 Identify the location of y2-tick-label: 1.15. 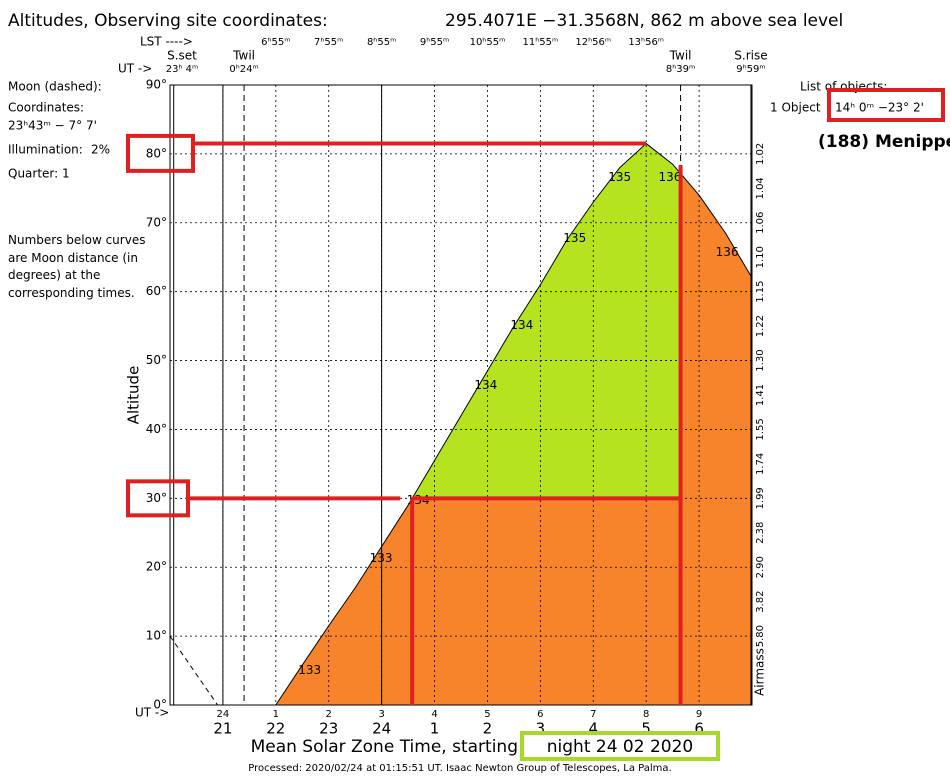
(760, 292).